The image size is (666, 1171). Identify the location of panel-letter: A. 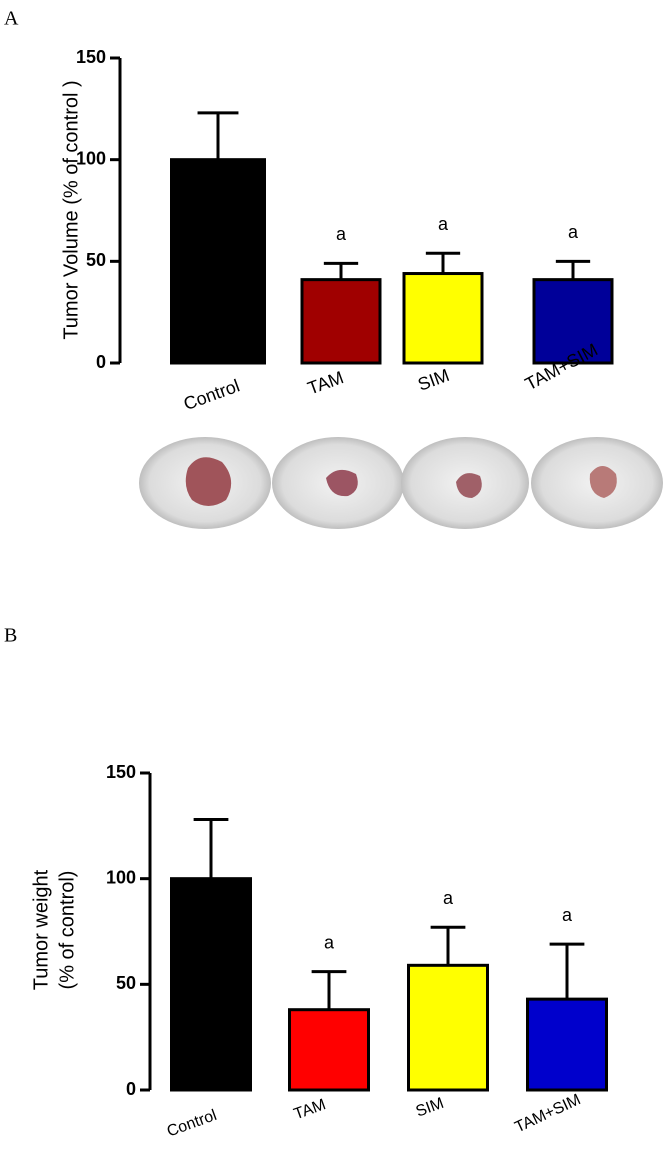
(11, 19).